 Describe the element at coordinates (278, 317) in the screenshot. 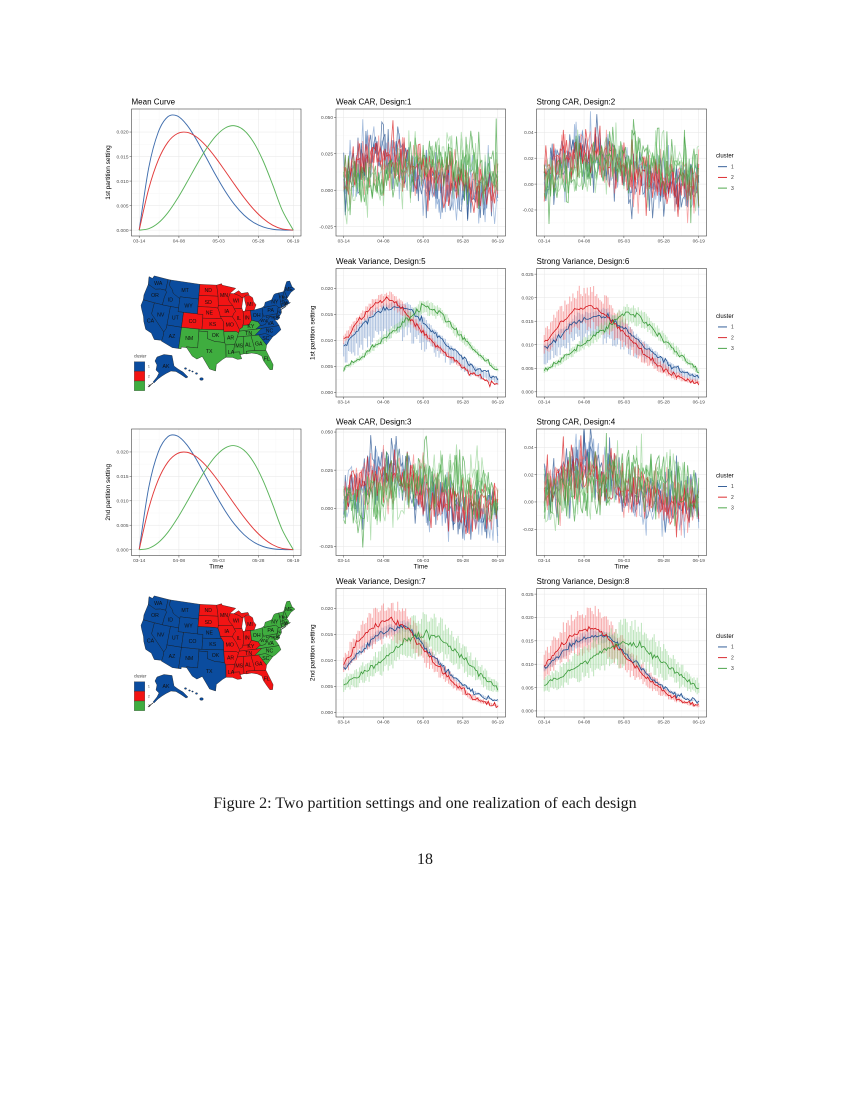

I see `state-label: DE` at that location.